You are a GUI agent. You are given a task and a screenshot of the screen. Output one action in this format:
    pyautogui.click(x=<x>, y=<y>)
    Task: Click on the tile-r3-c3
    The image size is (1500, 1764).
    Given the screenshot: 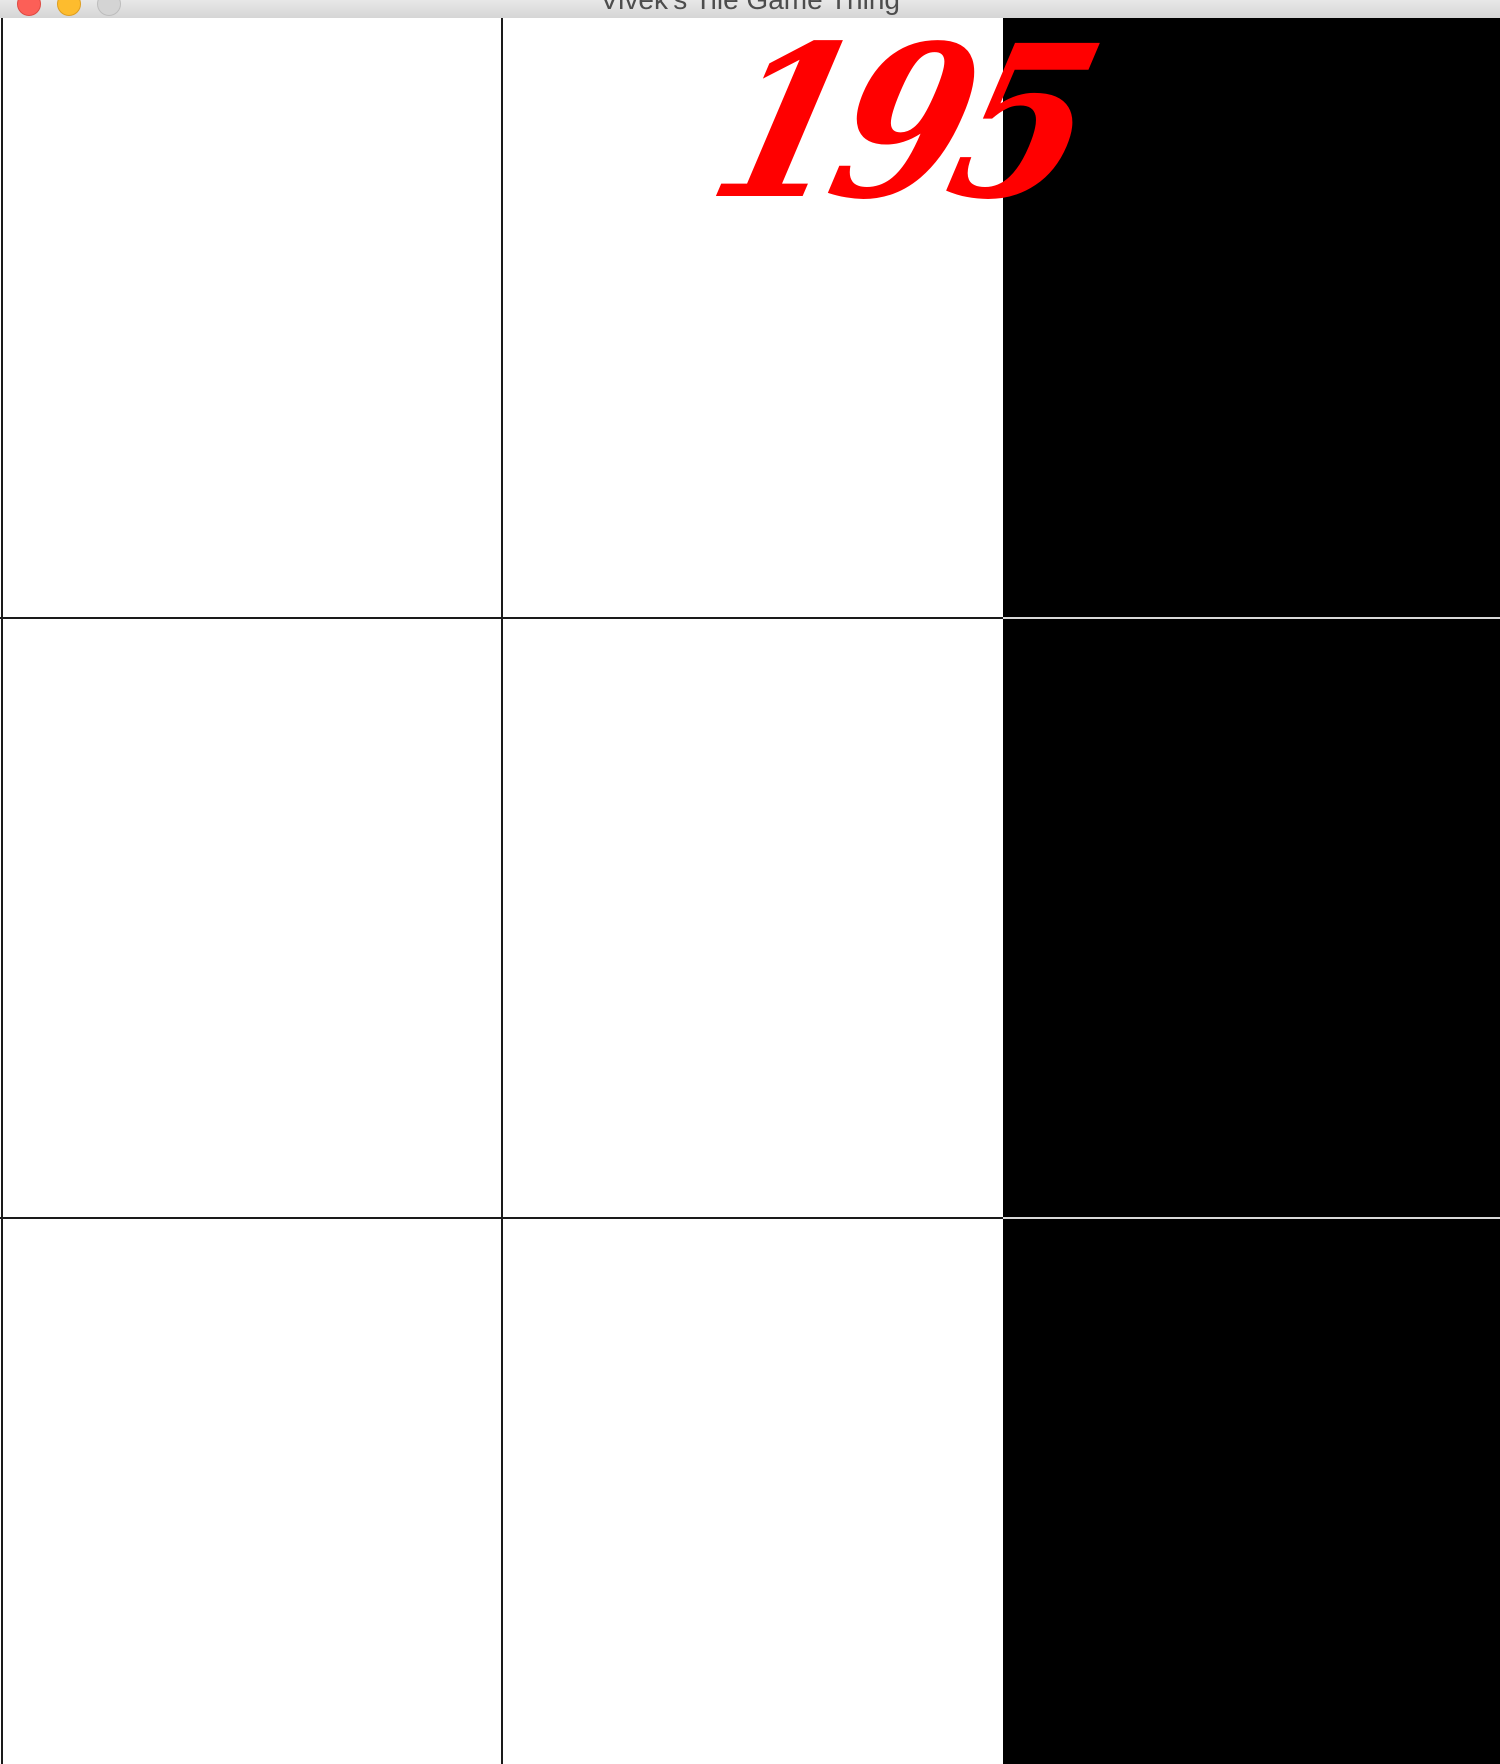 What is the action you would take?
    pyautogui.click(x=1251, y=1491)
    